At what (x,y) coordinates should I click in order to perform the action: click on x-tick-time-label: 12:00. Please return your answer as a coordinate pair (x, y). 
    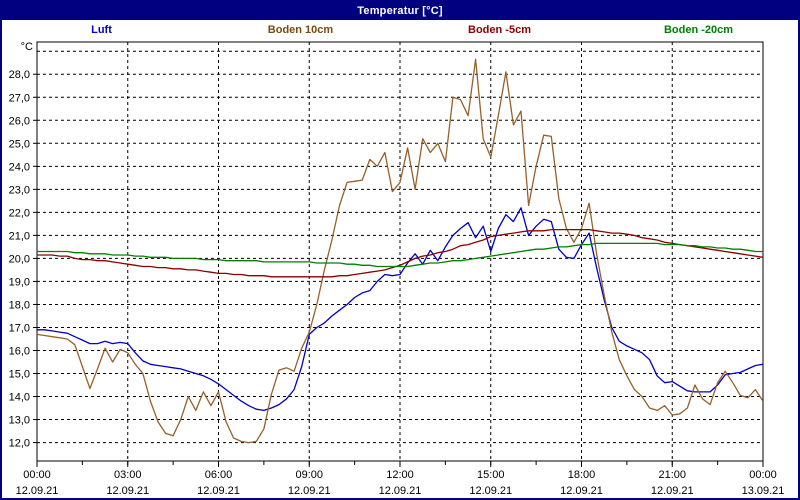
    Looking at the image, I should click on (400, 475).